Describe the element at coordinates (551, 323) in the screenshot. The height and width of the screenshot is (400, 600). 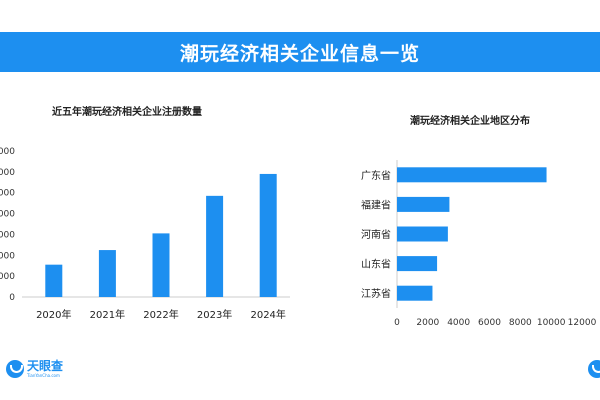
I see `x-tick-label: 10000` at that location.